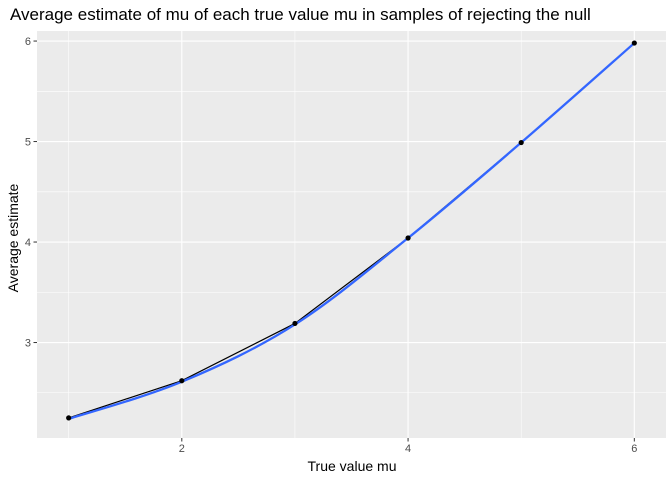 The height and width of the screenshot is (480, 672). What do you see at coordinates (28, 143) in the screenshot?
I see `y-tick-label: 5` at bounding box center [28, 143].